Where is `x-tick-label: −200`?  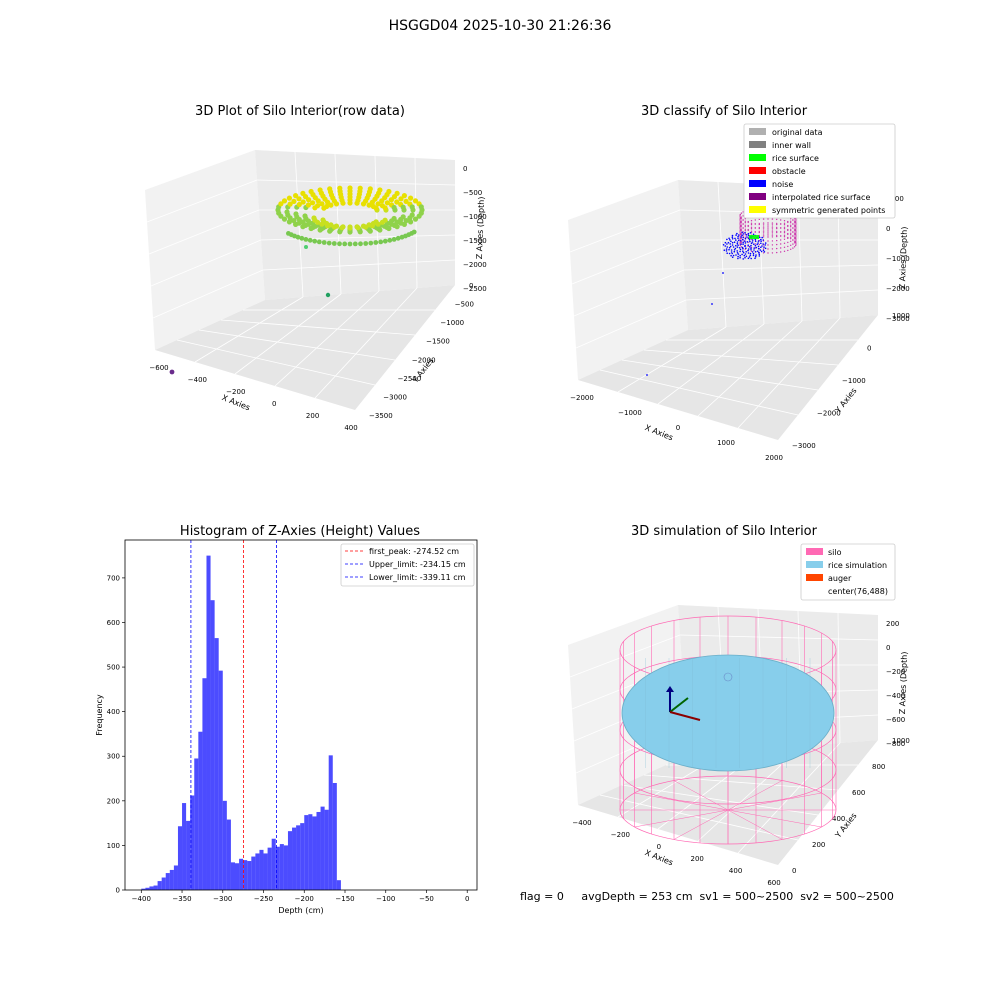 x-tick-label: −200 is located at coordinates (235, 392).